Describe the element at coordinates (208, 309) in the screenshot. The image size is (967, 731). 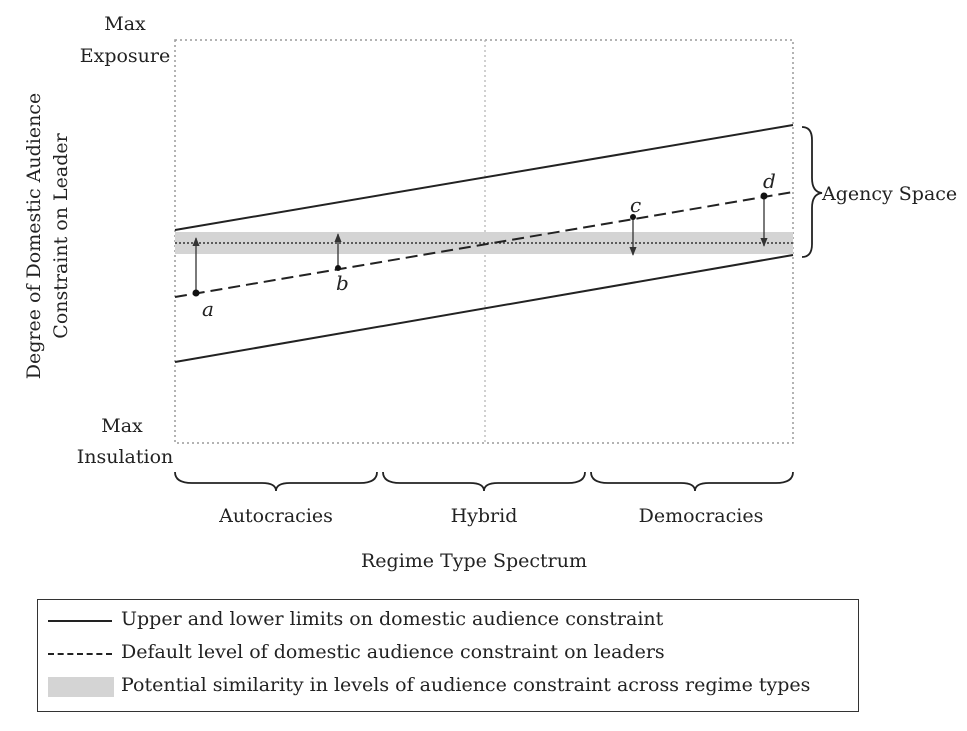
I see `point-label-a: a` at that location.